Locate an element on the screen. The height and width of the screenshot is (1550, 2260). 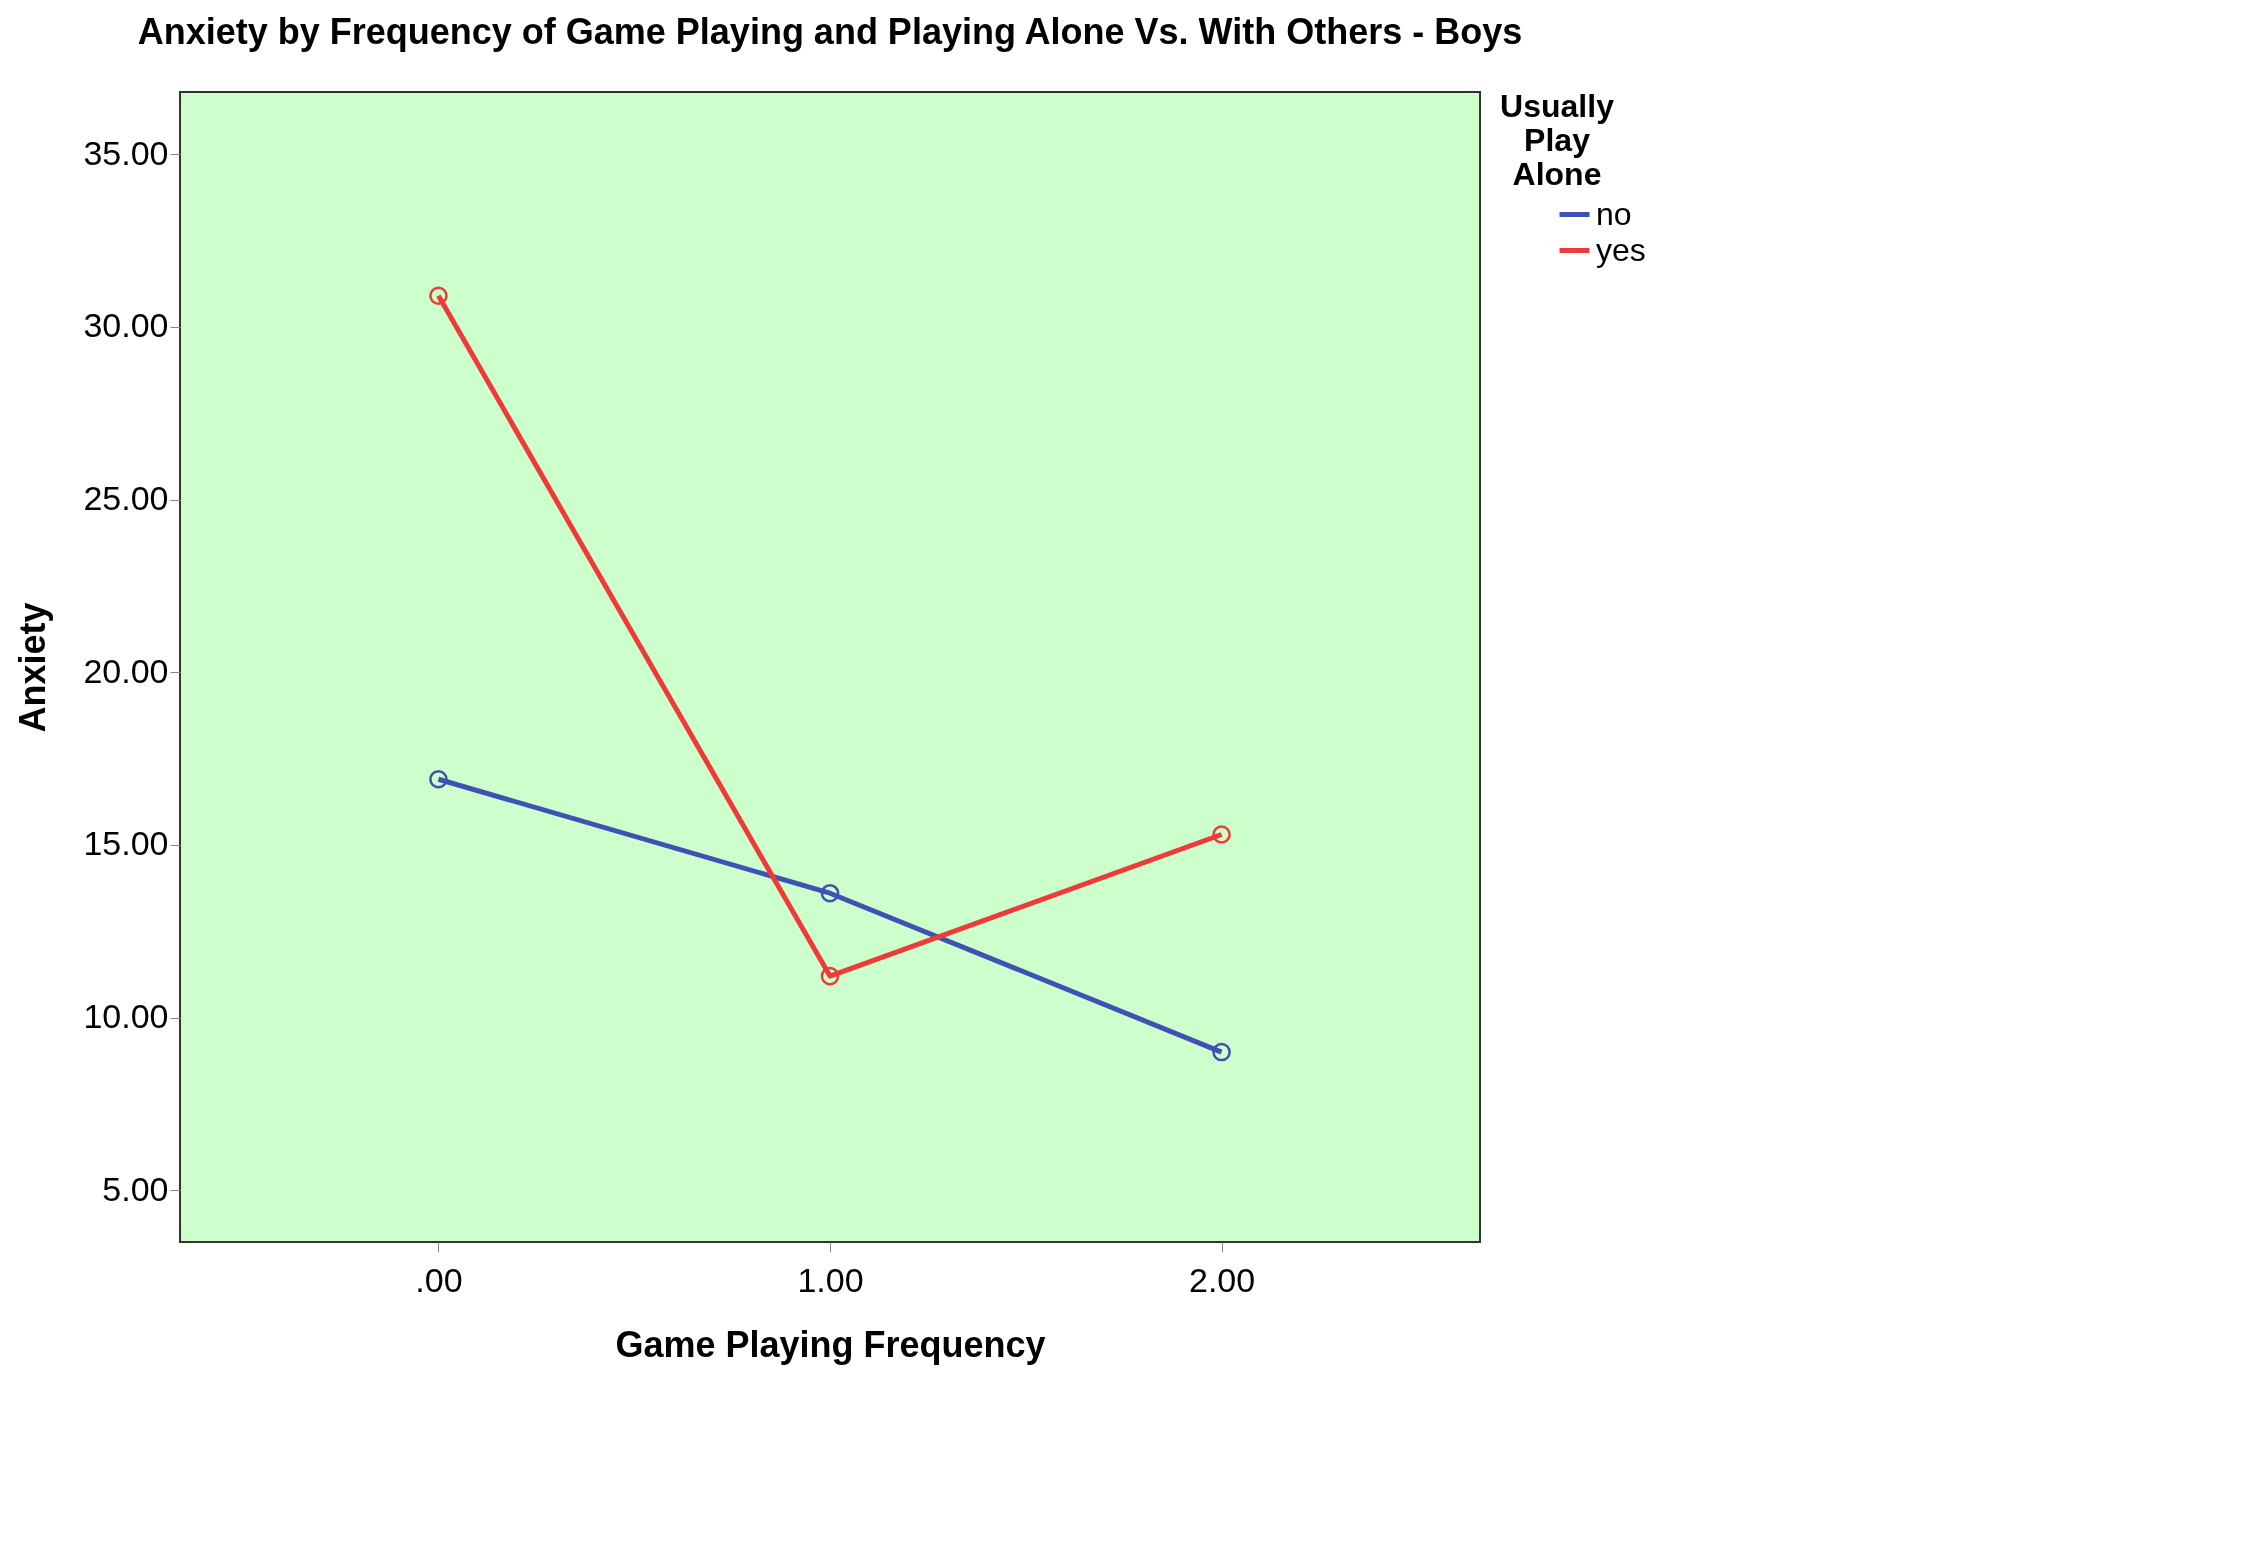
legend-label: yes is located at coordinates (1621, 249).